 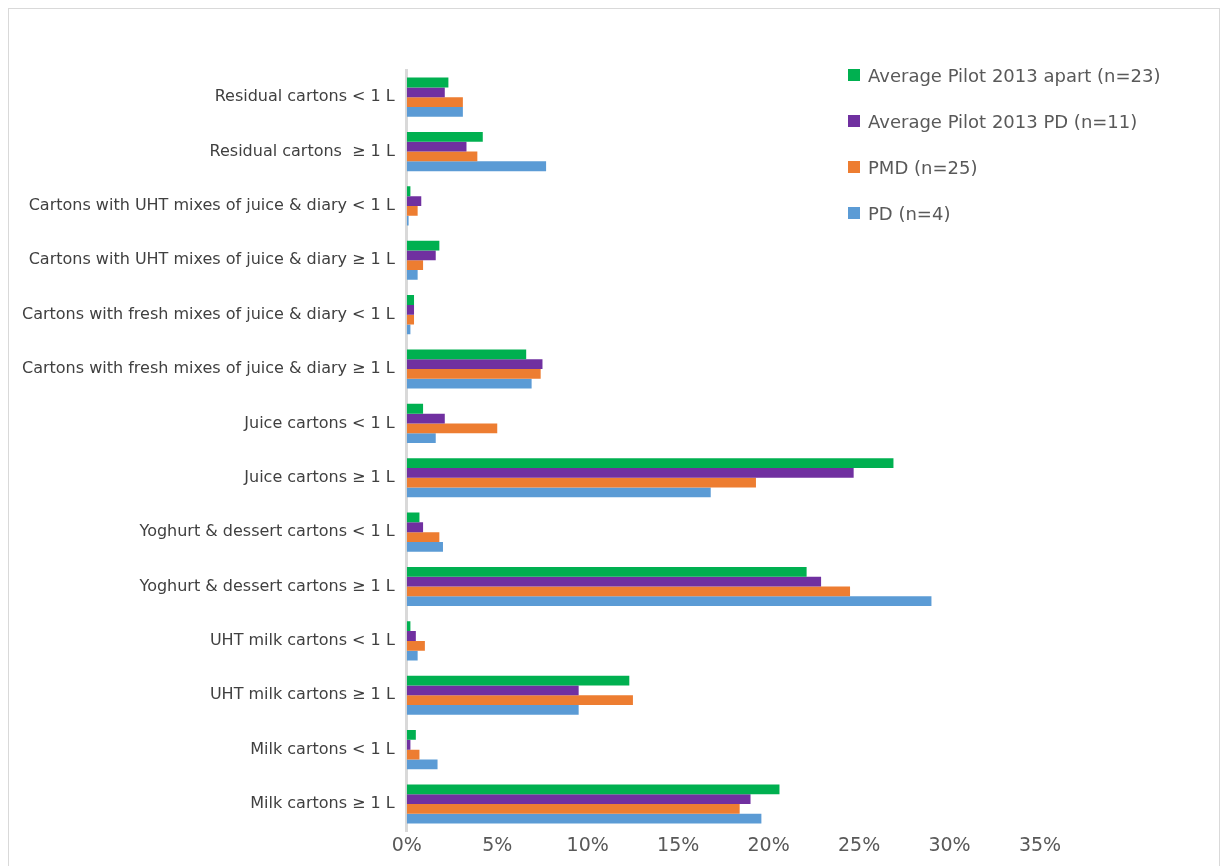 What do you see at coordinates (211, 205) in the screenshot?
I see `y-tick-label: Cartons with UHT mixes of juice & diary < 1 L` at bounding box center [211, 205].